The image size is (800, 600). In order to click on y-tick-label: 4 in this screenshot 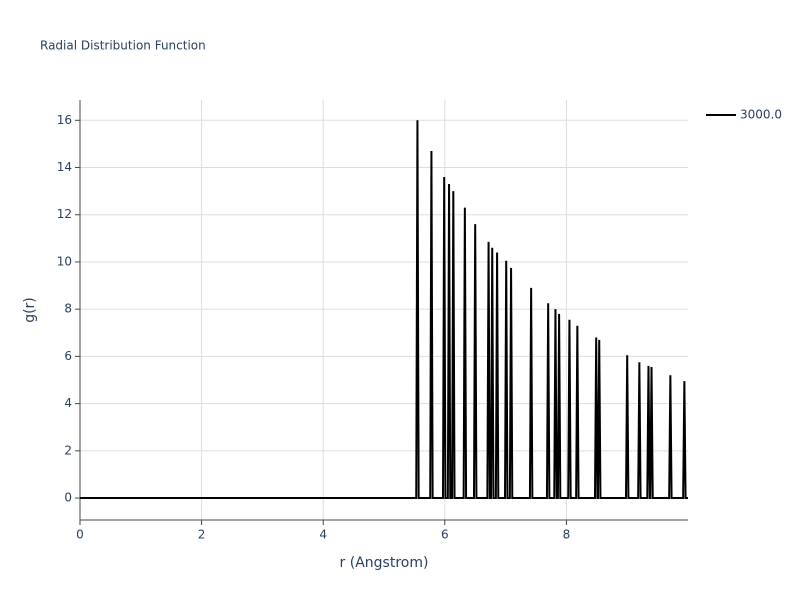, I will do `click(68, 403)`.